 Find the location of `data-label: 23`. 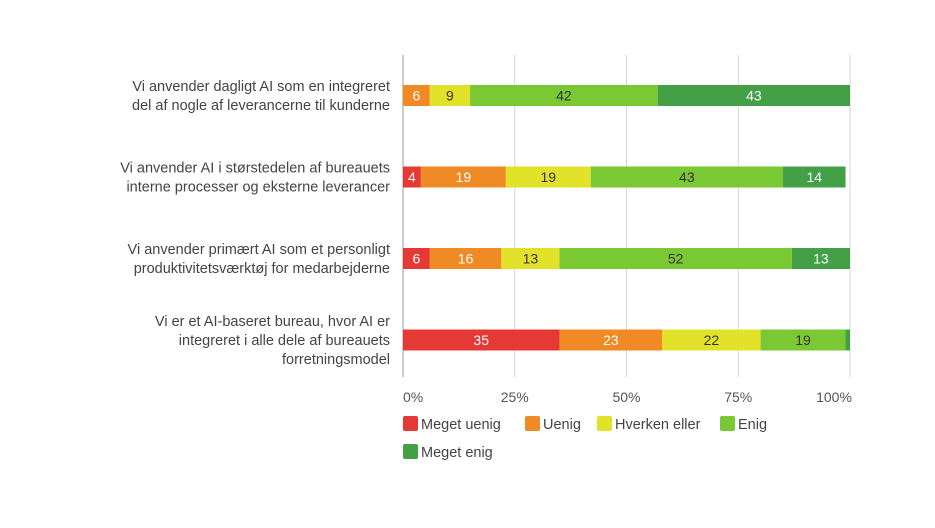

data-label: 23 is located at coordinates (611, 340).